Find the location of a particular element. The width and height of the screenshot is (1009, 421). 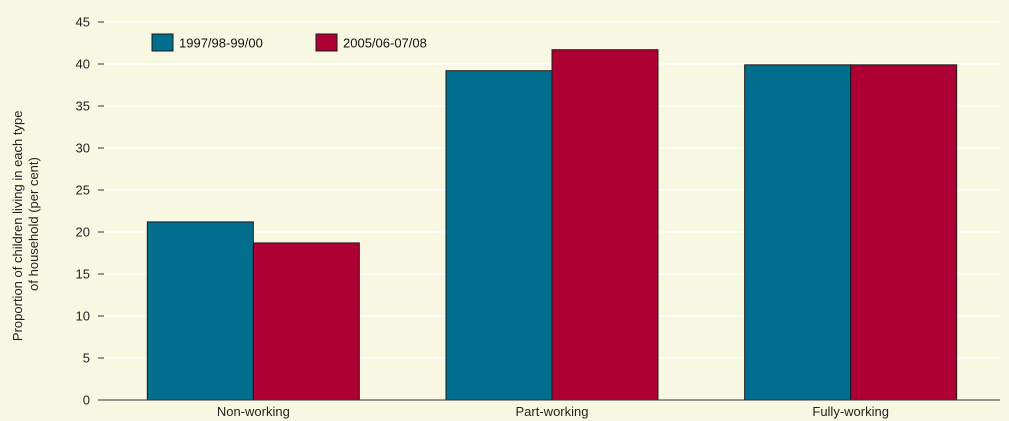

y-axis-title-line-2: of household (per cent) is located at coordinates (33, 224).